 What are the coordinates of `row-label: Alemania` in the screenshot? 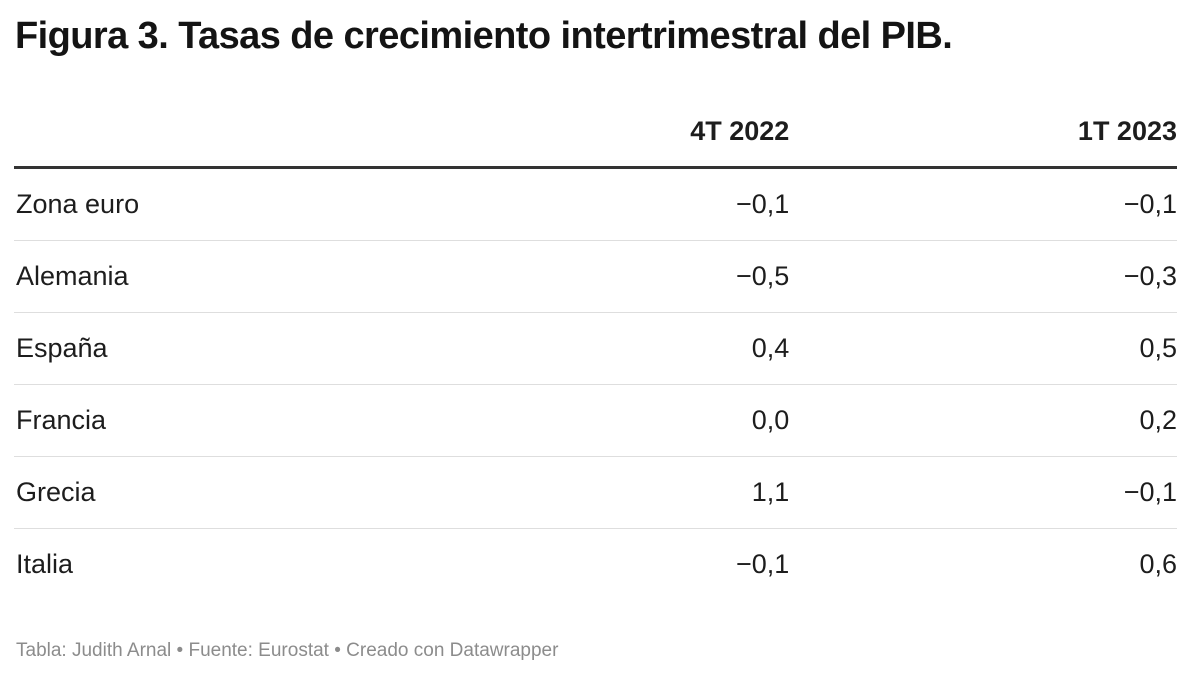 It's located at (208, 277).